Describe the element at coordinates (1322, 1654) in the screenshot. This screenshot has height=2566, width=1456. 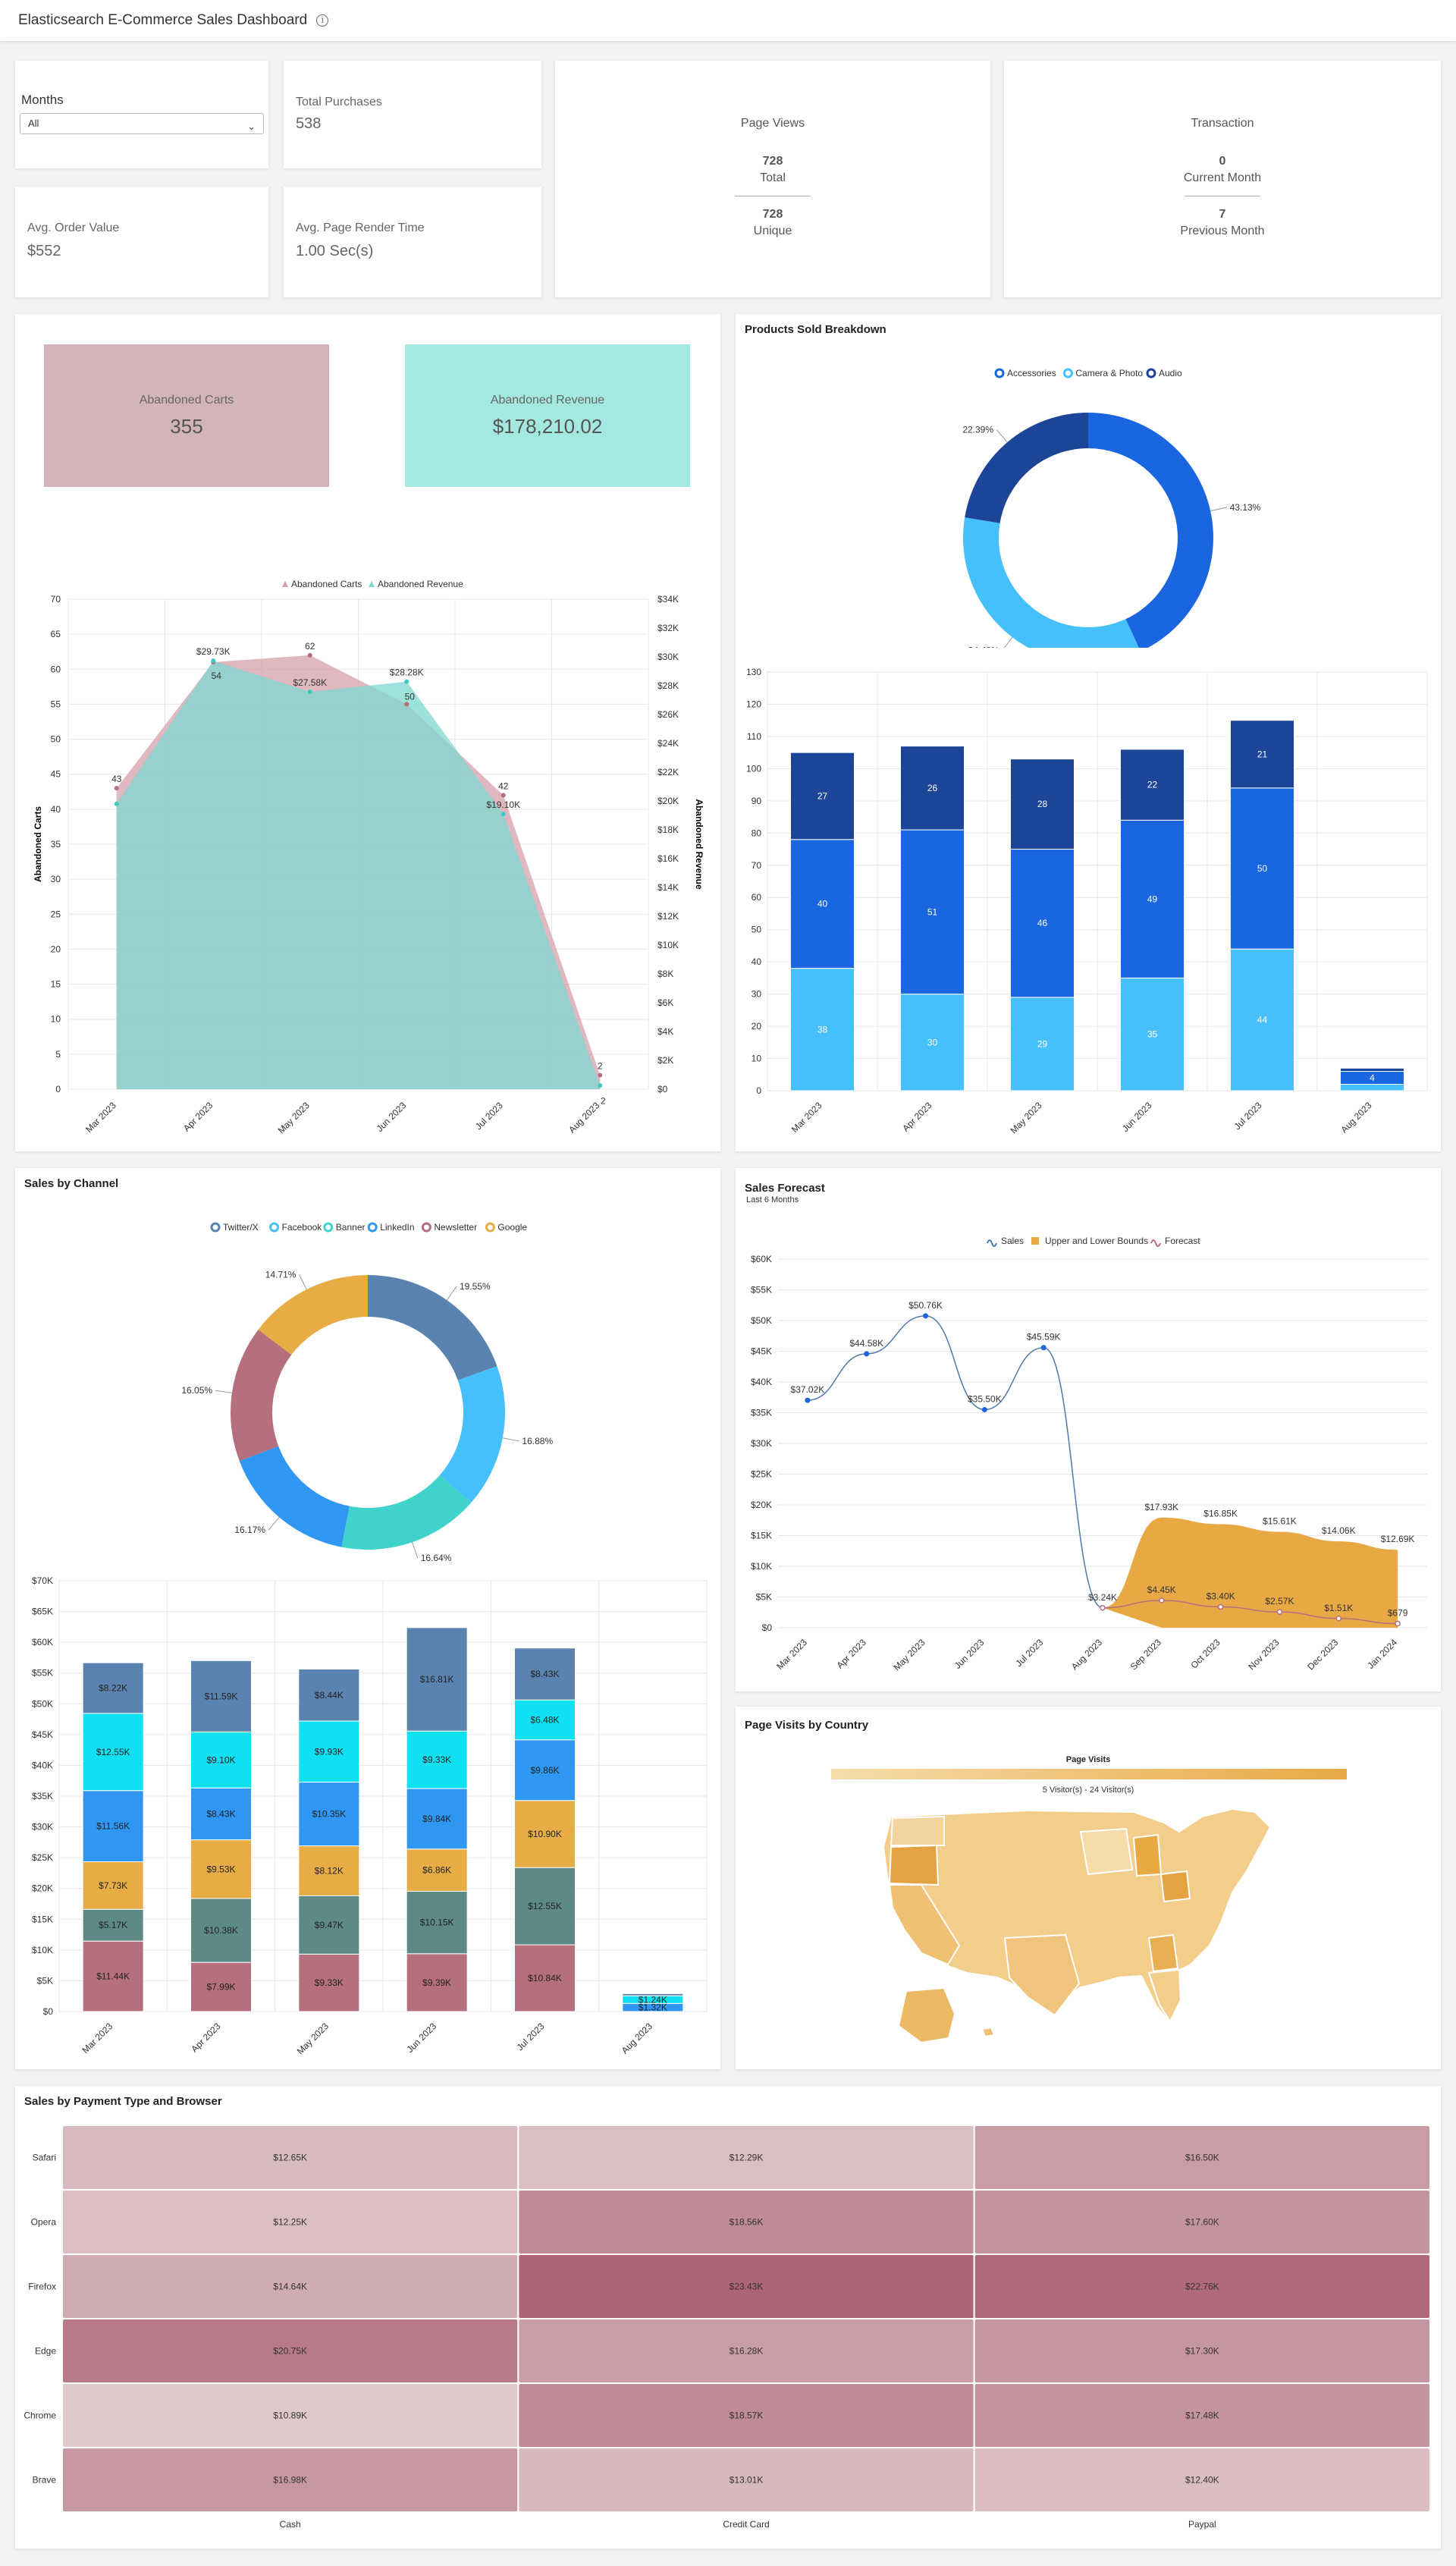
I see `x-tick-label: Dec 2023` at that location.